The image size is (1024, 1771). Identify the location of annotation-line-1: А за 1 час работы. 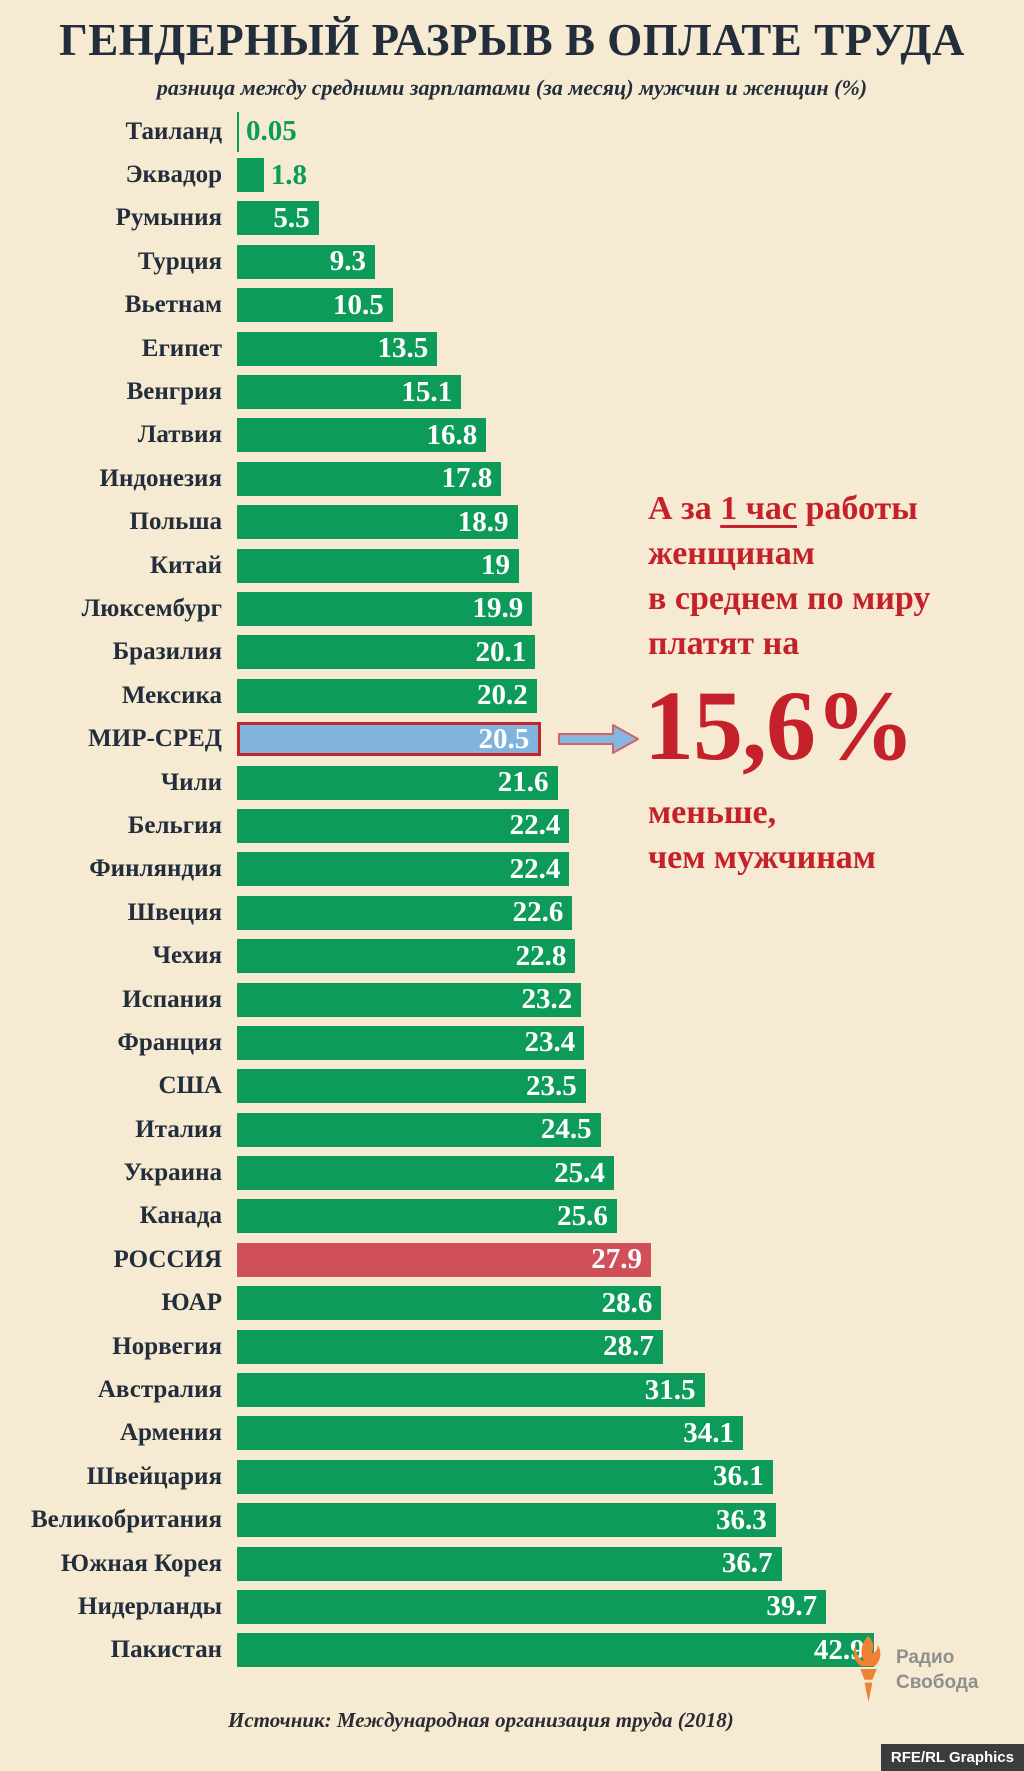
(783, 508).